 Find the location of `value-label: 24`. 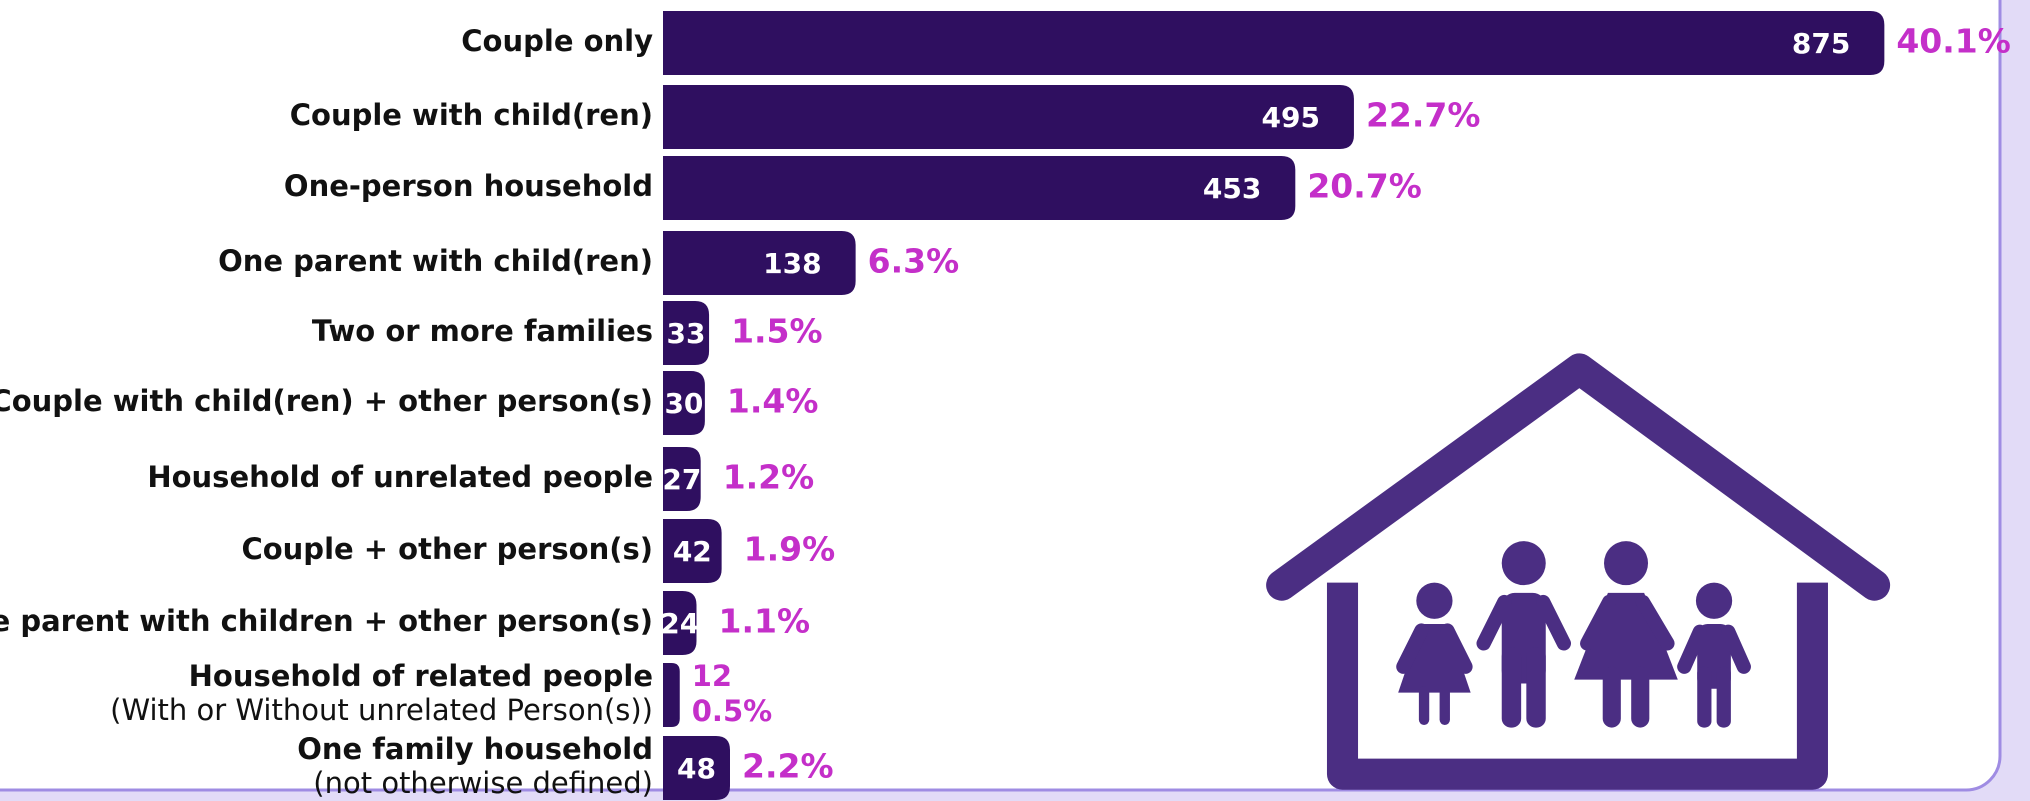

value-label: 24 is located at coordinates (679, 623).